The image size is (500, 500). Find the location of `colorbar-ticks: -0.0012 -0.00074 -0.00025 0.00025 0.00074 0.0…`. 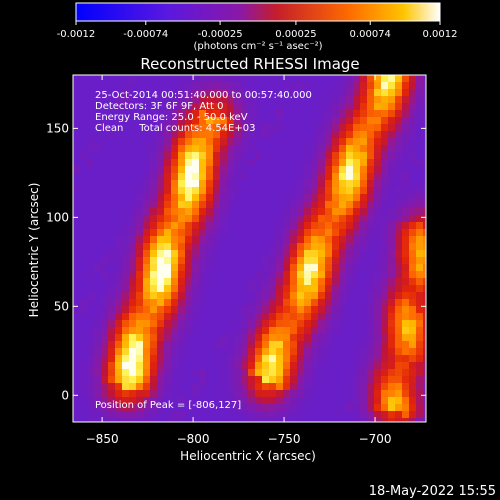

colorbar-ticks: -0.0012 -0.00074 -0.00025 0.00025 0.00074 0.0… is located at coordinates (257, 30).